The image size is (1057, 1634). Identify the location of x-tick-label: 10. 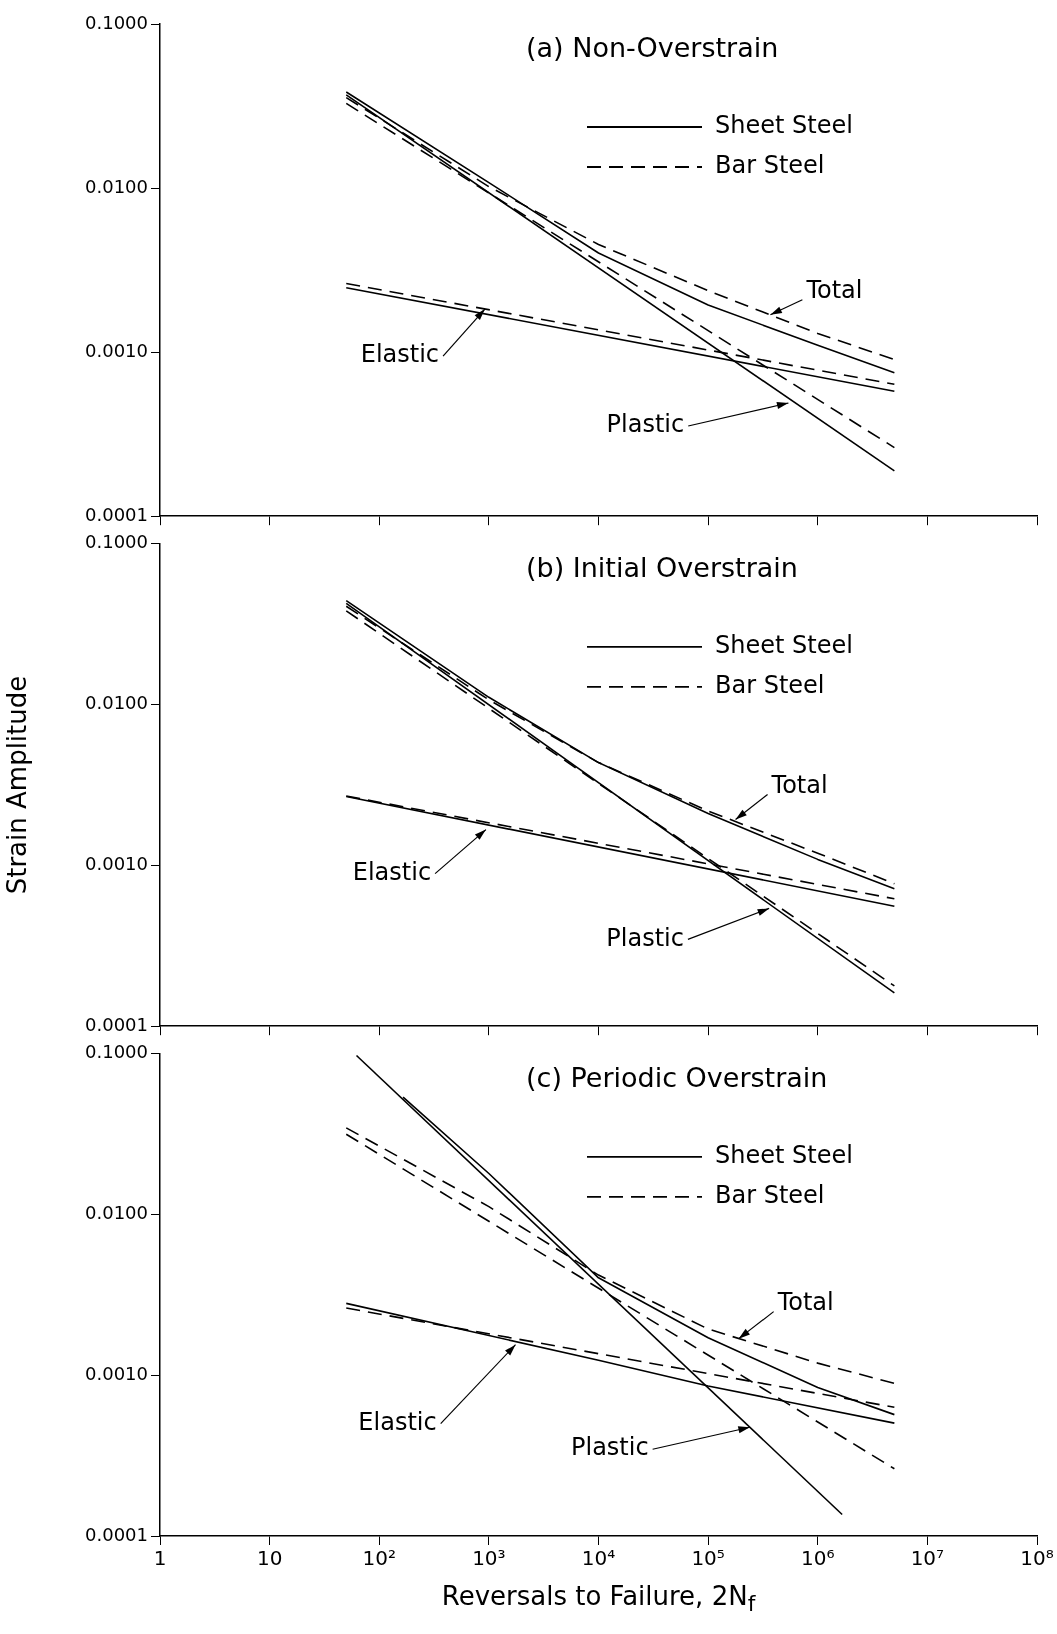
(269, 1558).